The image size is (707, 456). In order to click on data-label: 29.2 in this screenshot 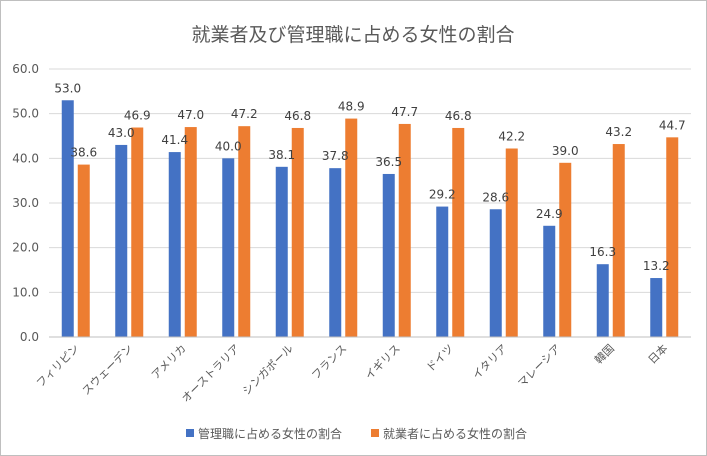, I will do `click(442, 195)`.